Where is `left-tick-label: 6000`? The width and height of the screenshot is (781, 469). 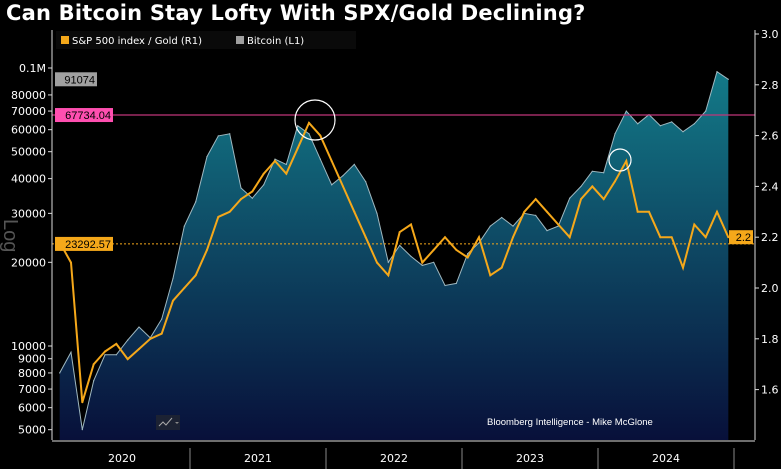
left-tick-label: 6000 is located at coordinates (32, 408).